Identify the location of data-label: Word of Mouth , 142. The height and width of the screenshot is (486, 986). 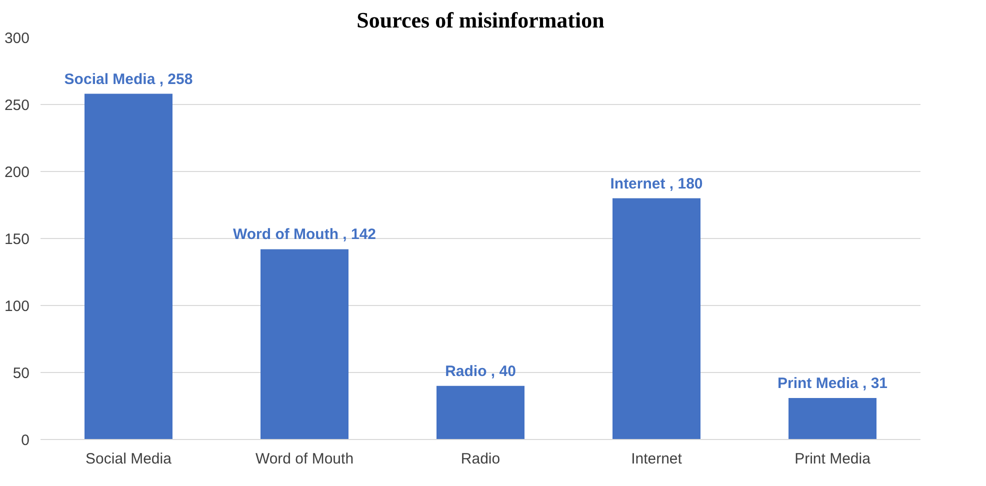
(304, 235).